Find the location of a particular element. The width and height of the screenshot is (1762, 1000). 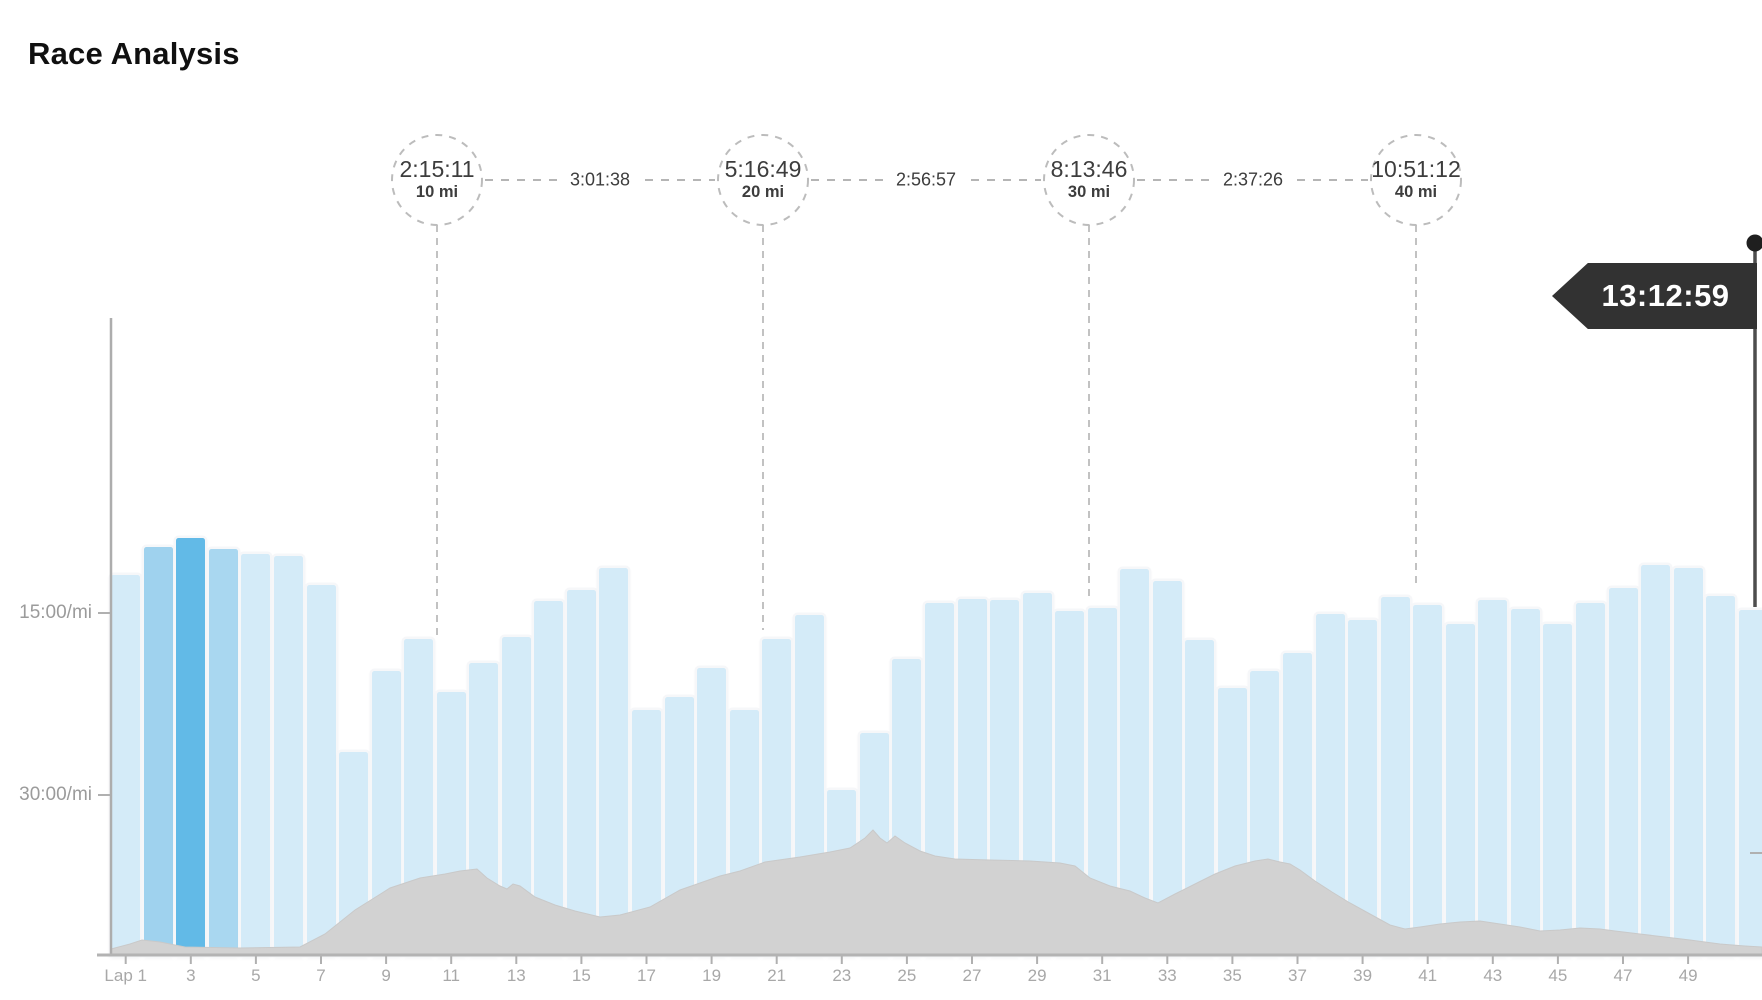

milestone-time: 5:16:49 is located at coordinates (763, 169).